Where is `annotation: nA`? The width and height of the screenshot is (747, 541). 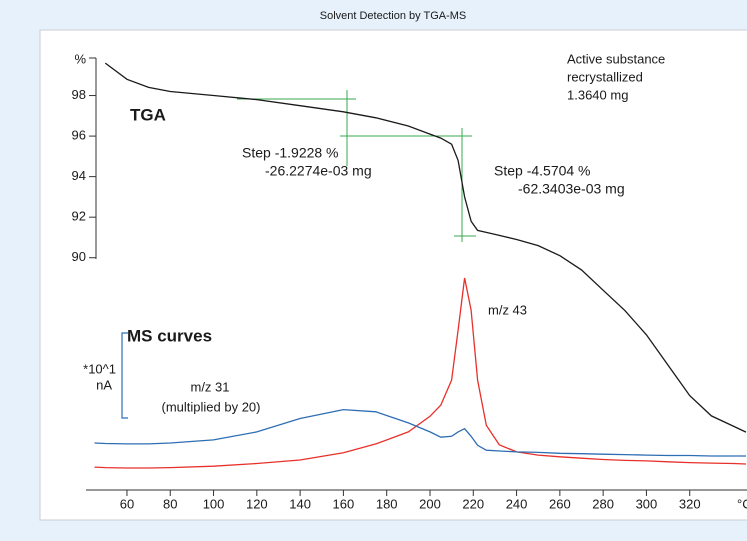 annotation: nA is located at coordinates (104, 384).